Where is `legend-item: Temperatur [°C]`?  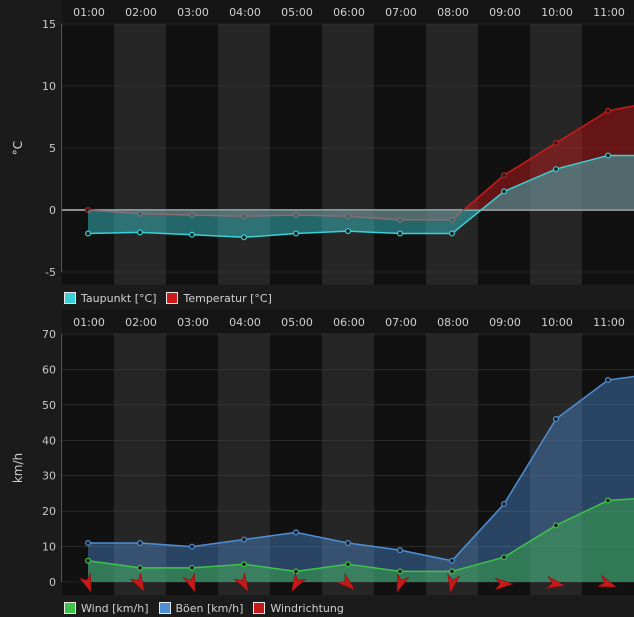
legend-item: Temperatur [°C] is located at coordinates (219, 298).